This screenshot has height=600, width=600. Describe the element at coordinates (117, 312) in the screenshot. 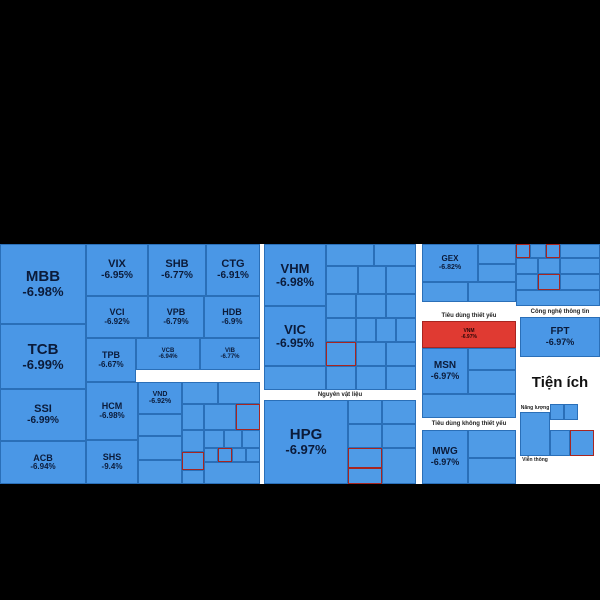

I see `tile-ticker: VCI` at that location.